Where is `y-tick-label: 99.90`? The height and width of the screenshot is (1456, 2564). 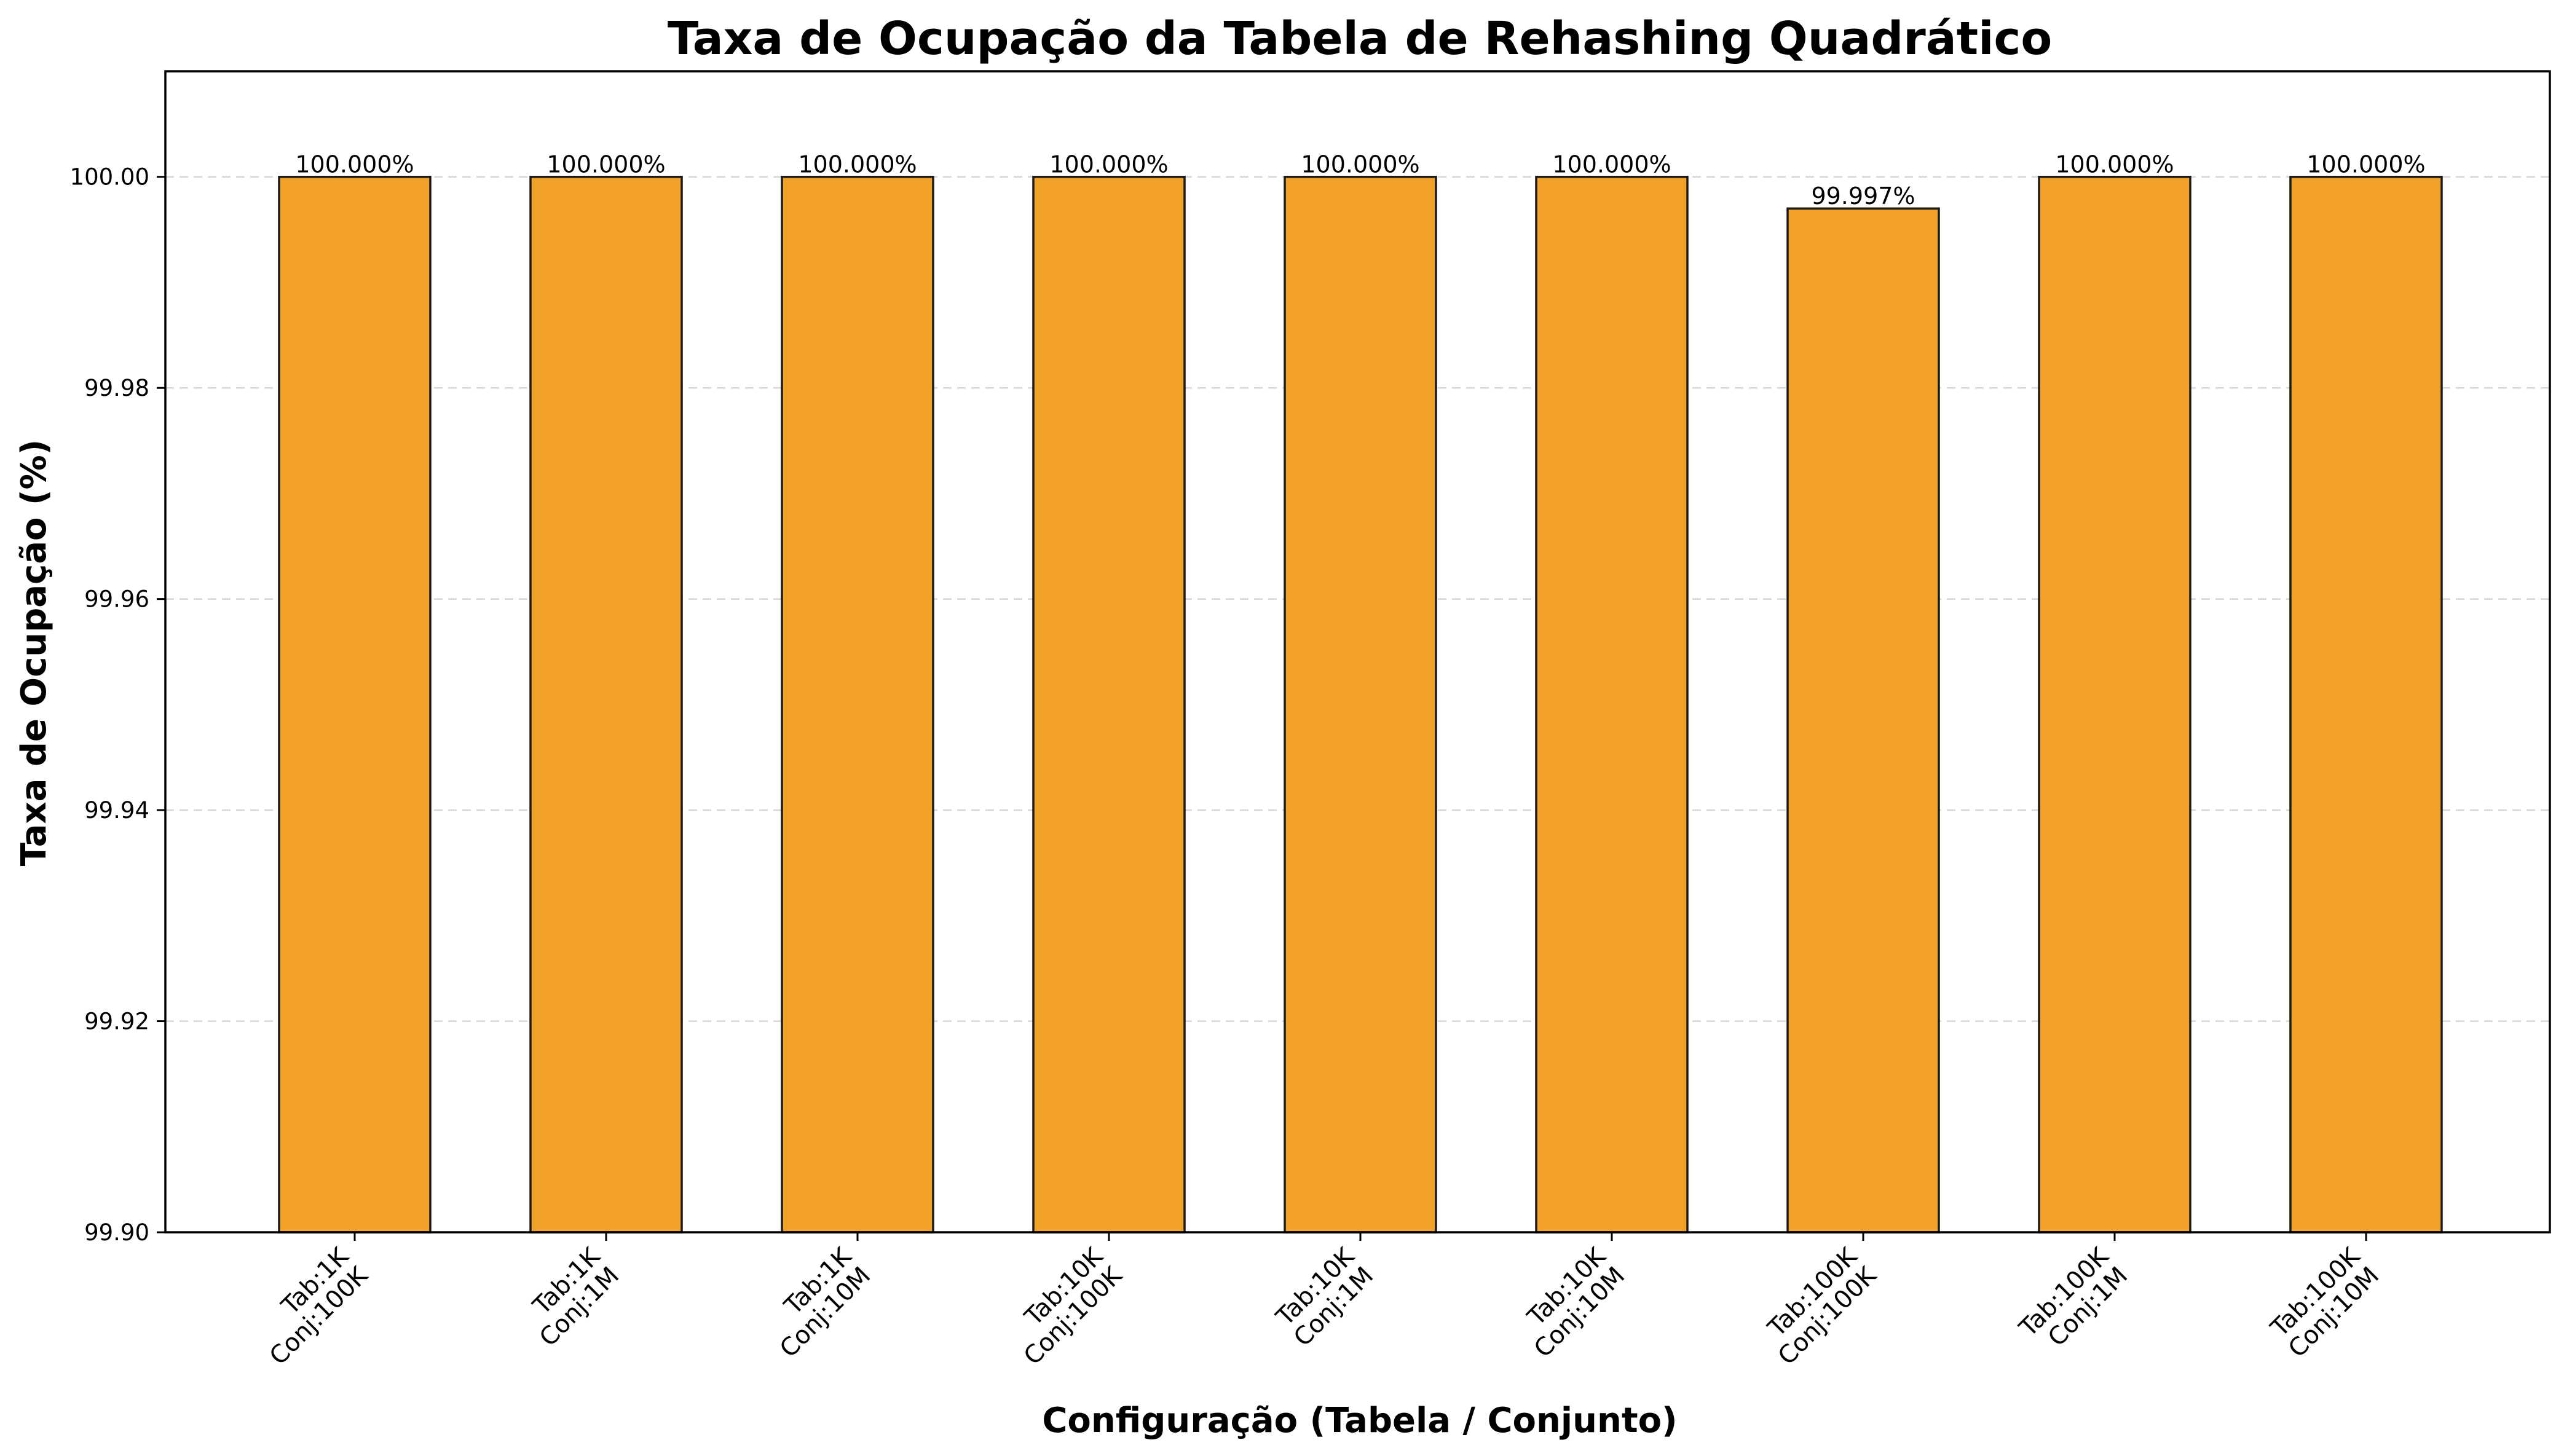
y-tick-label: 99.90 is located at coordinates (116, 1232).